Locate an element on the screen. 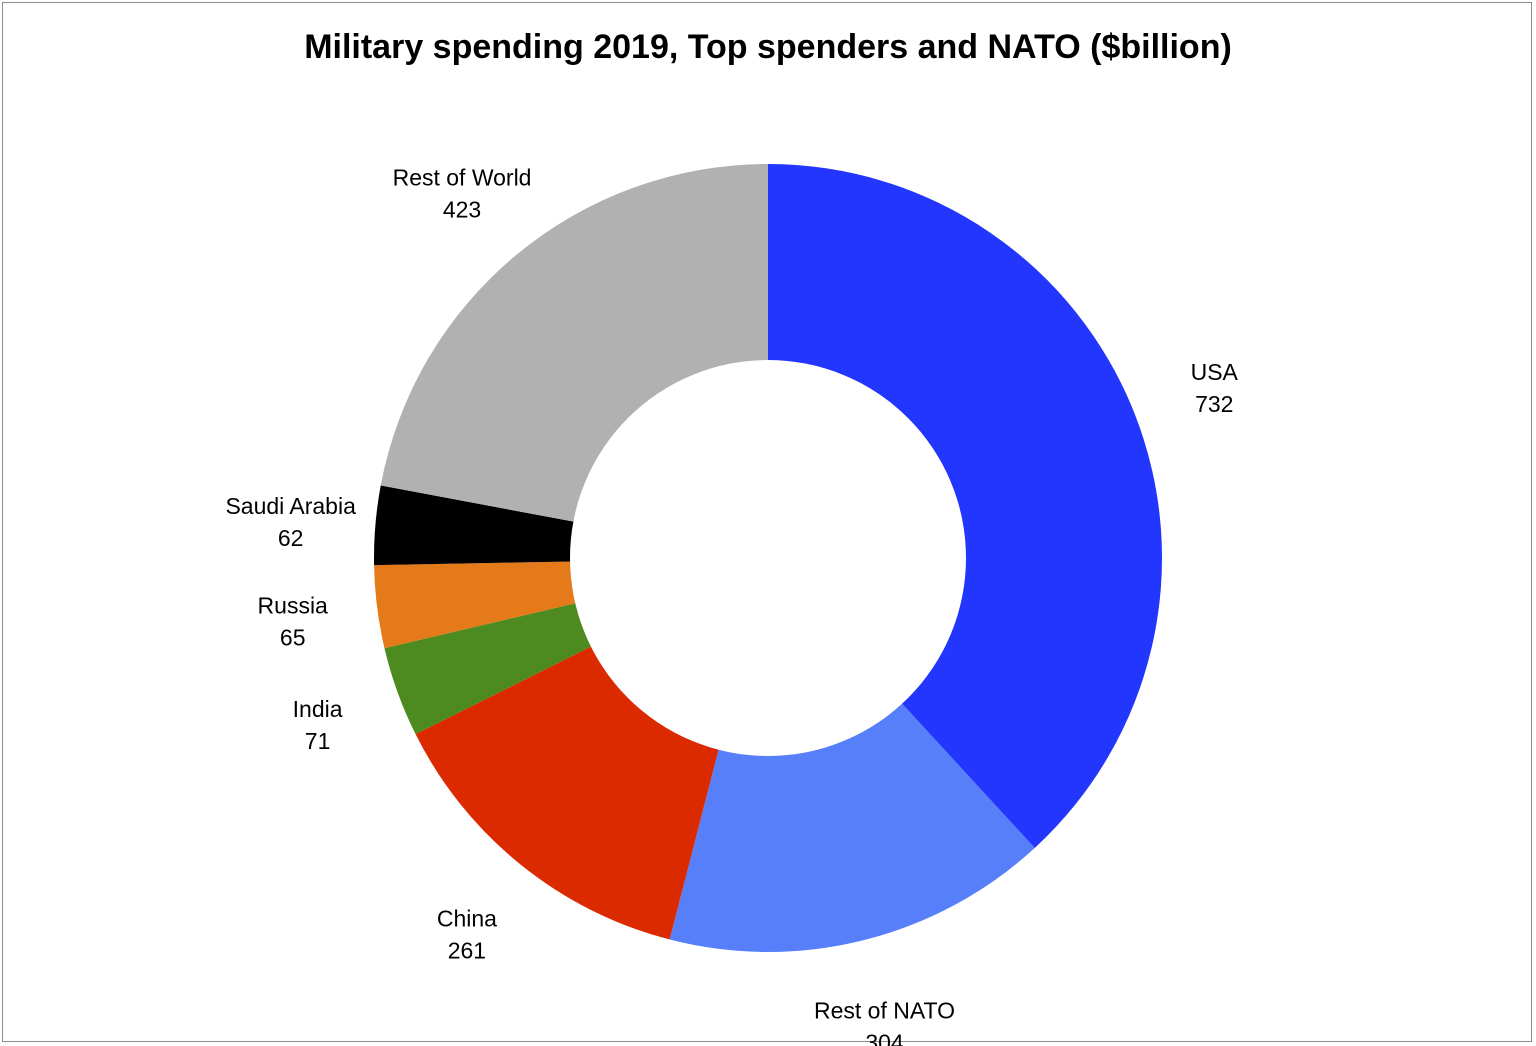 Image resolution: width=1536 pixels, height=1046 pixels. data-label-saudi-arabia: Saudi Arabia 62 is located at coordinates (290, 522).